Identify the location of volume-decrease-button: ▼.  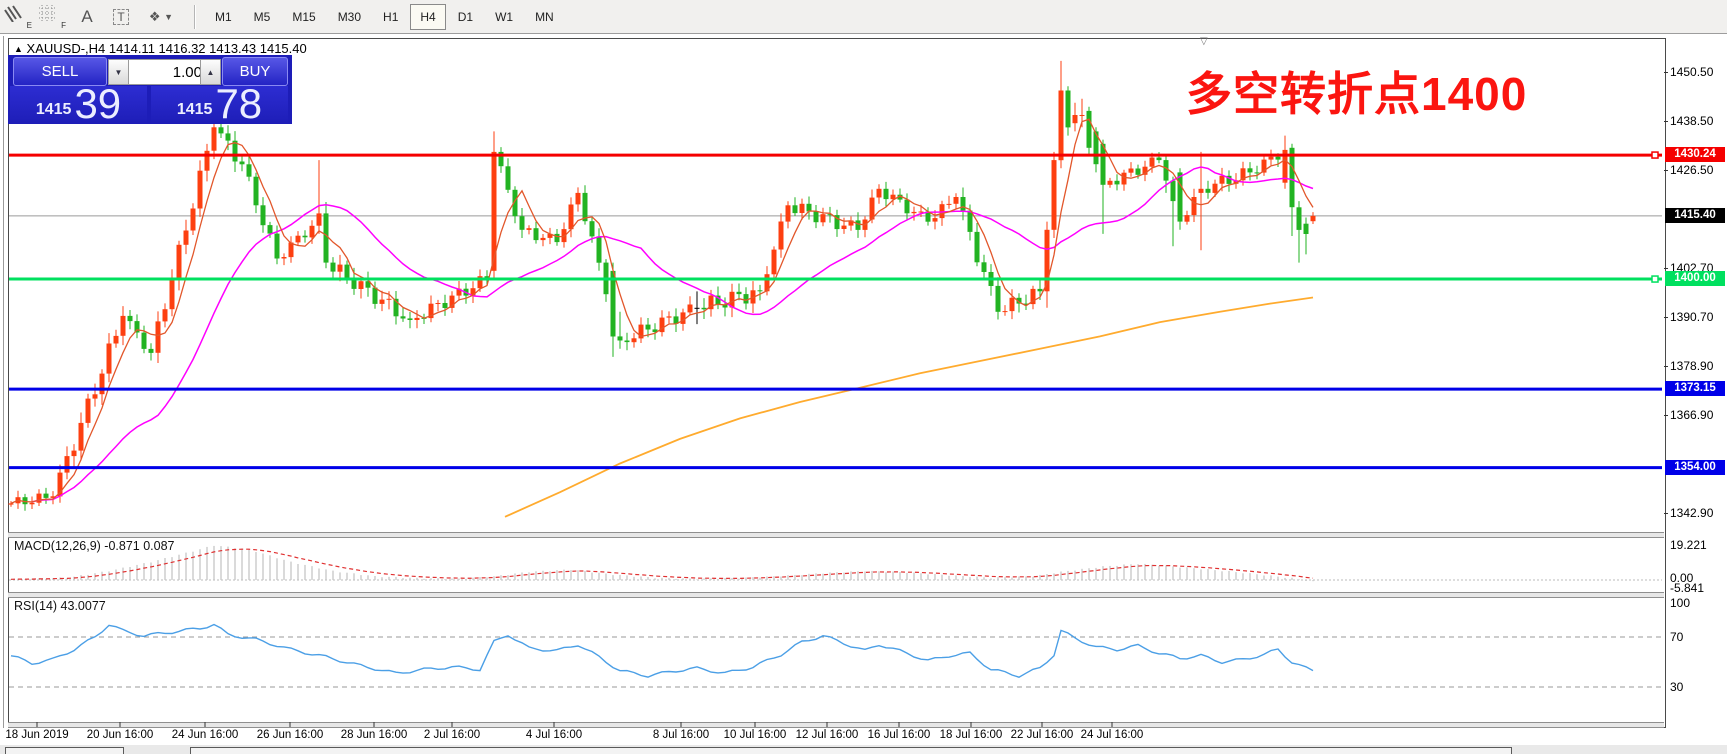
(118, 72).